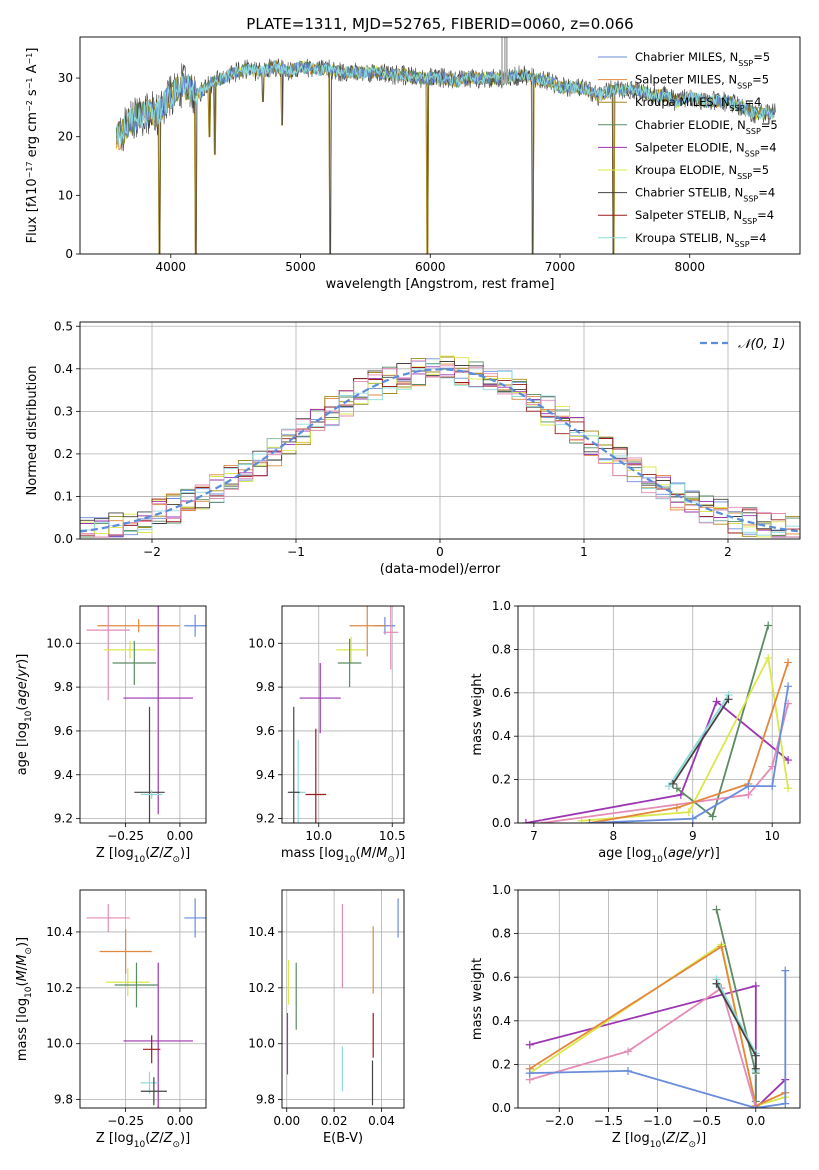  I want to click on y-axis-label: mass [log10(M/M⊙)], so click(24, 999).